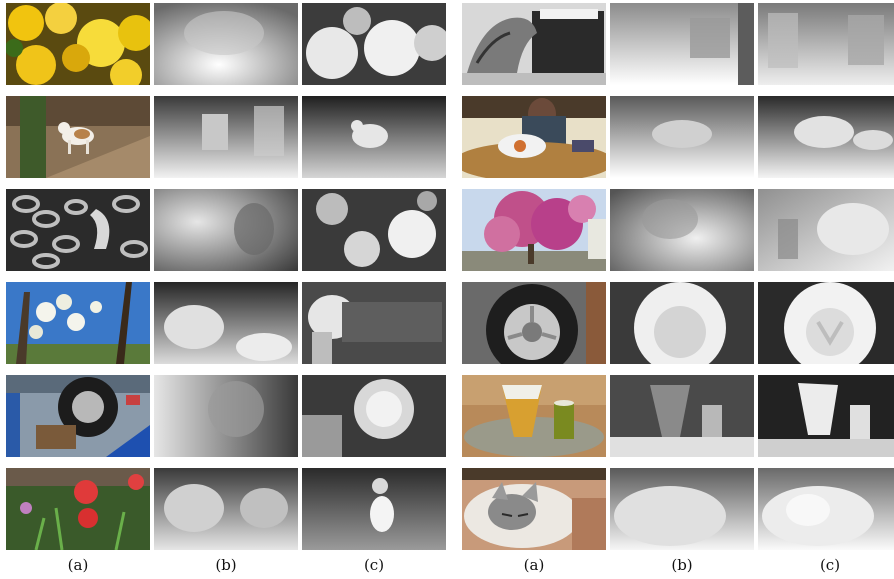  I want to click on input-image-metal-chains, so click(78, 230).